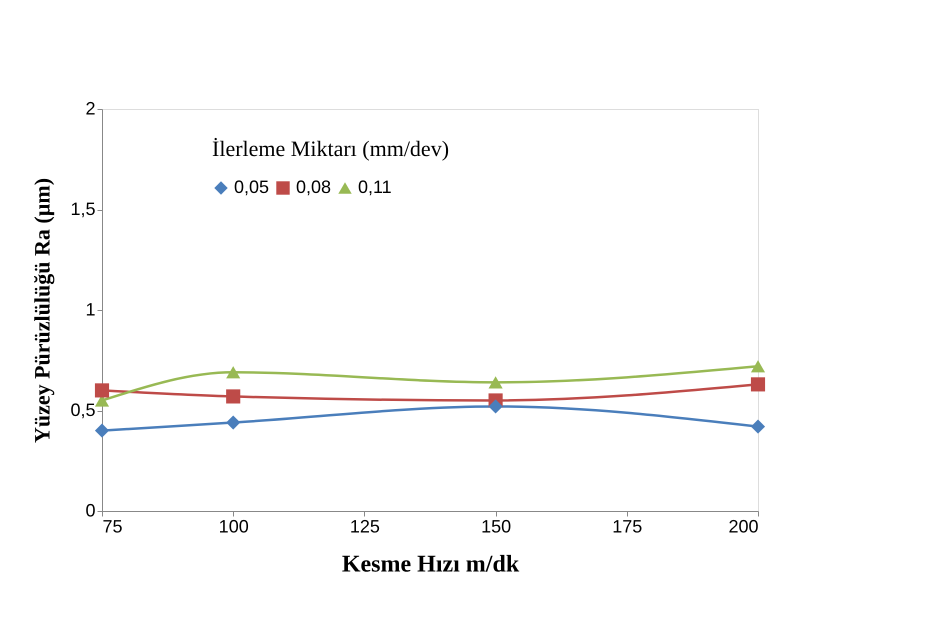  Describe the element at coordinates (496, 526) in the screenshot. I see `x-tick-label: 150` at that location.